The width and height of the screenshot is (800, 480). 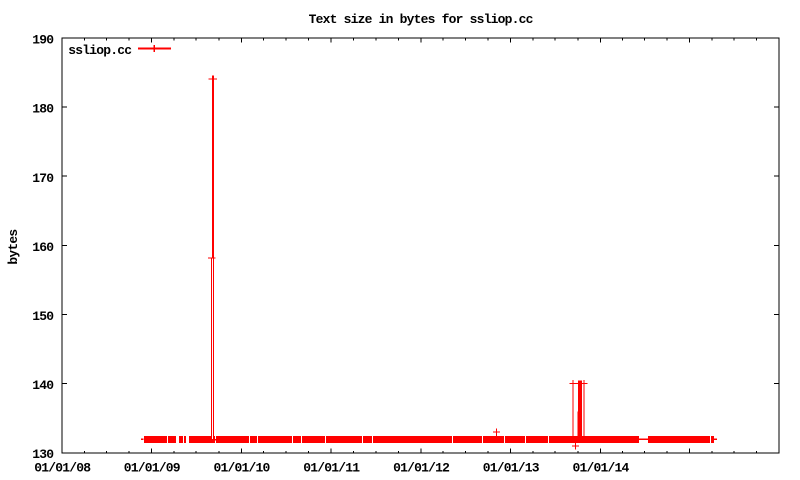 What do you see at coordinates (242, 467) in the screenshot?
I see `svg-text: 01/01/10` at bounding box center [242, 467].